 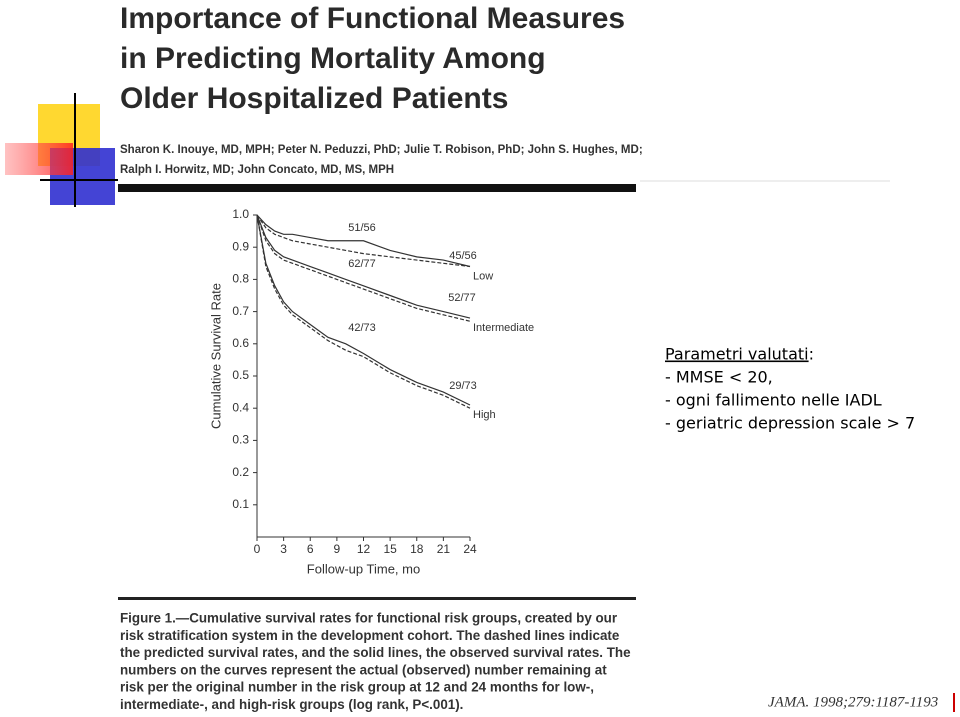 What do you see at coordinates (283, 549) in the screenshot?
I see `x-tick-label: 3` at bounding box center [283, 549].